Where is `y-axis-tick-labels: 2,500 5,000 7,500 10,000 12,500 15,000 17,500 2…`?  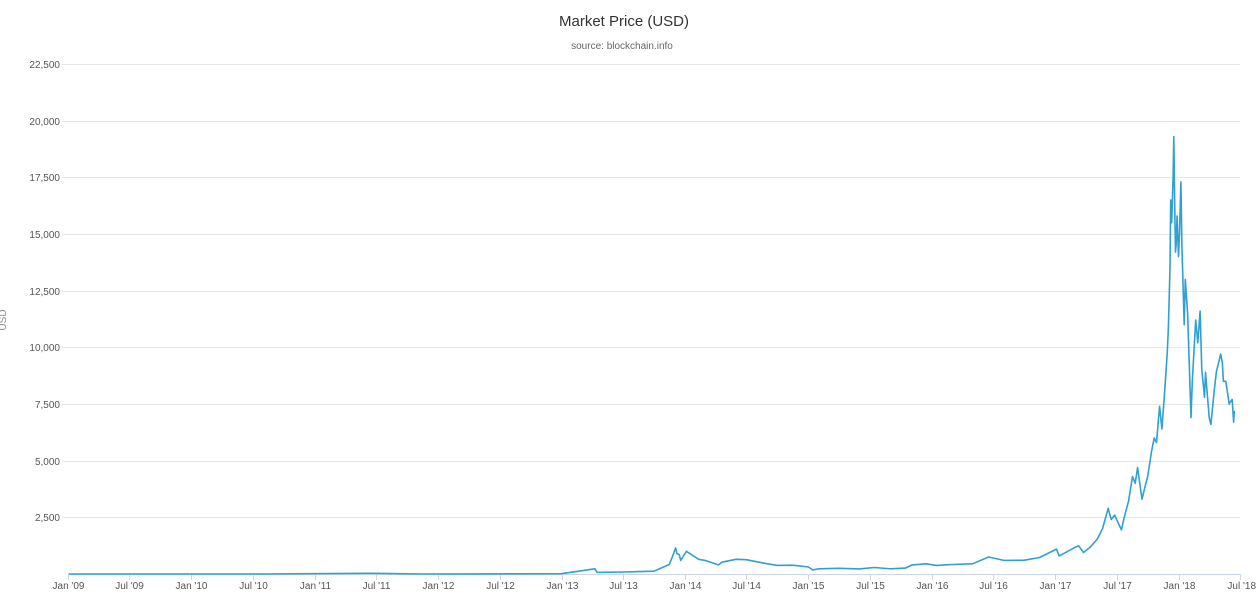 y-axis-tick-labels: 2,500 5,000 7,500 10,000 12,500 15,000 17,500 2… is located at coordinates (44, 292).